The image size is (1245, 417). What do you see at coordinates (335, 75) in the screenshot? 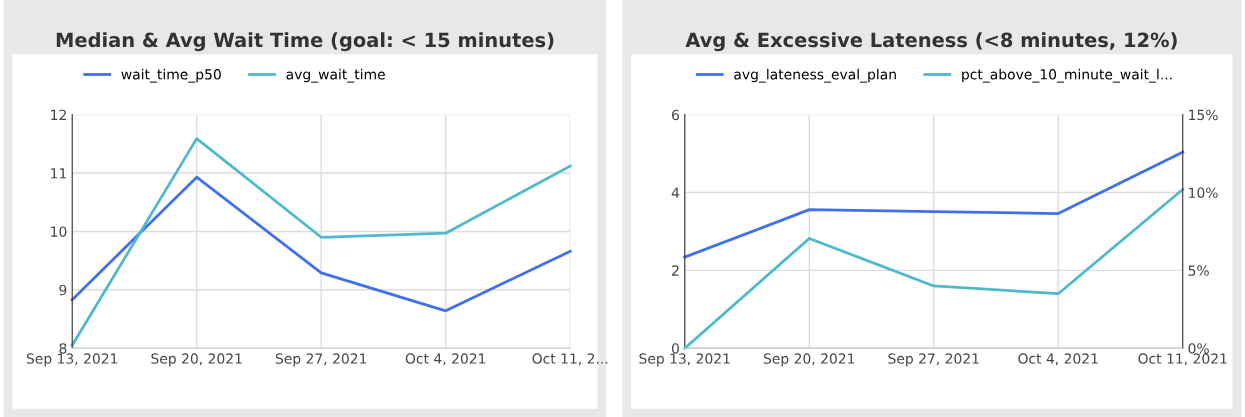
I see `legend-label: avg_wait_time` at bounding box center [335, 75].